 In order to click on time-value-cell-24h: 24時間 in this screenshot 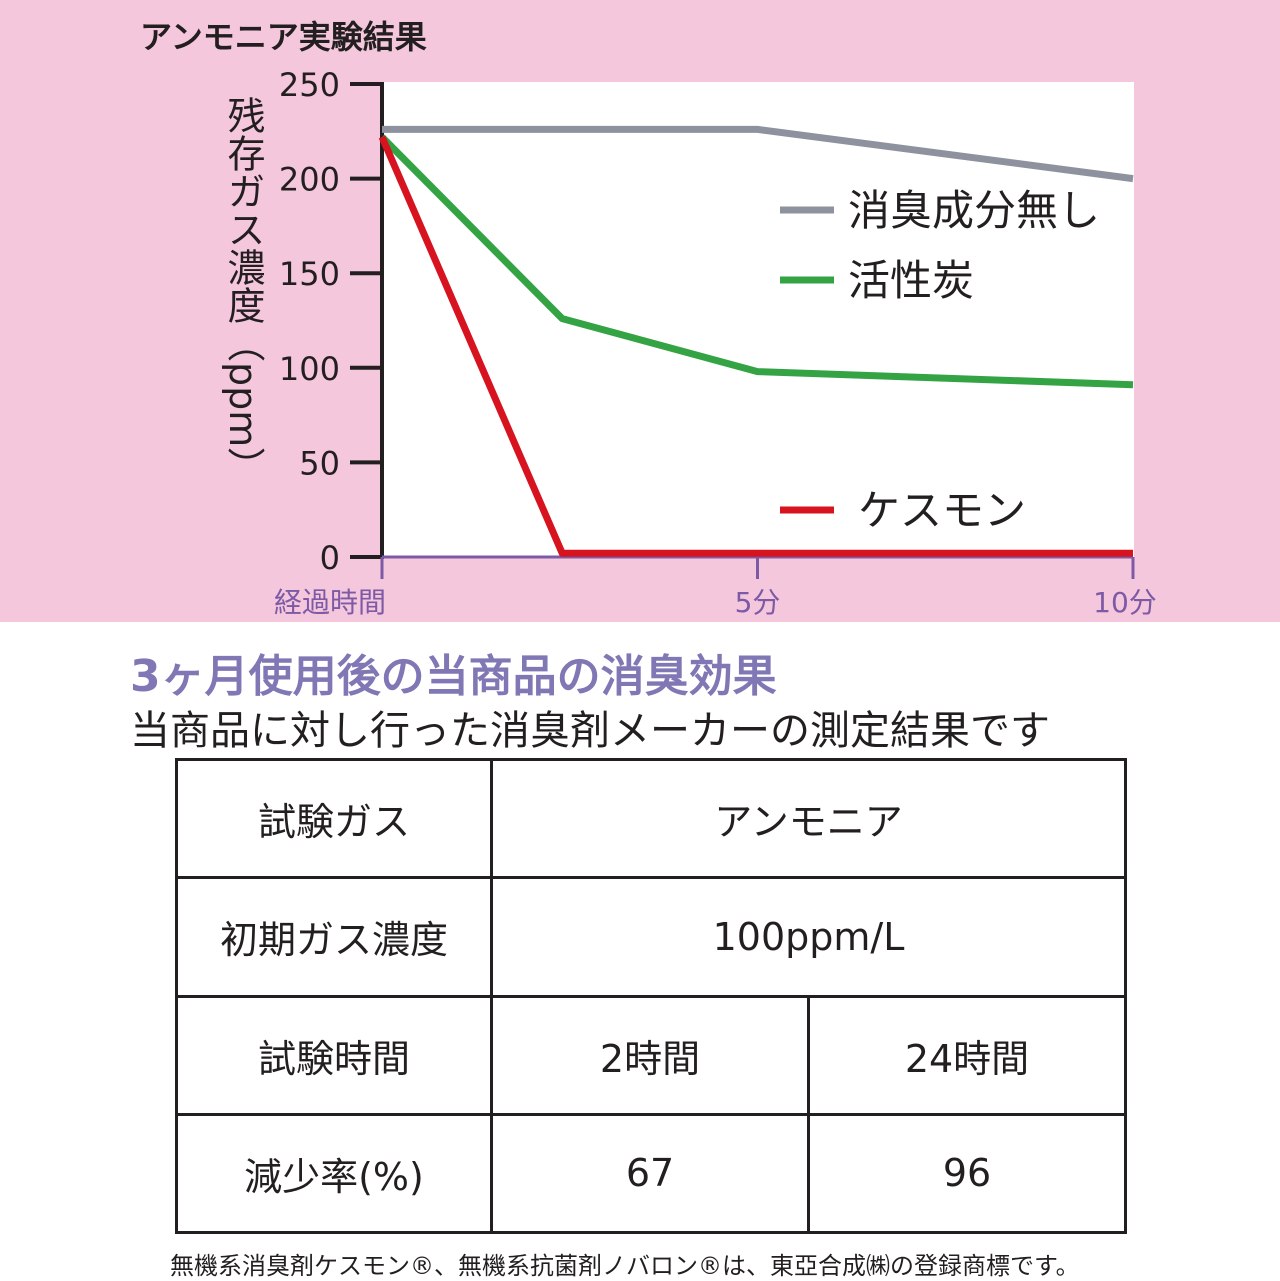, I will do `click(967, 1055)`.